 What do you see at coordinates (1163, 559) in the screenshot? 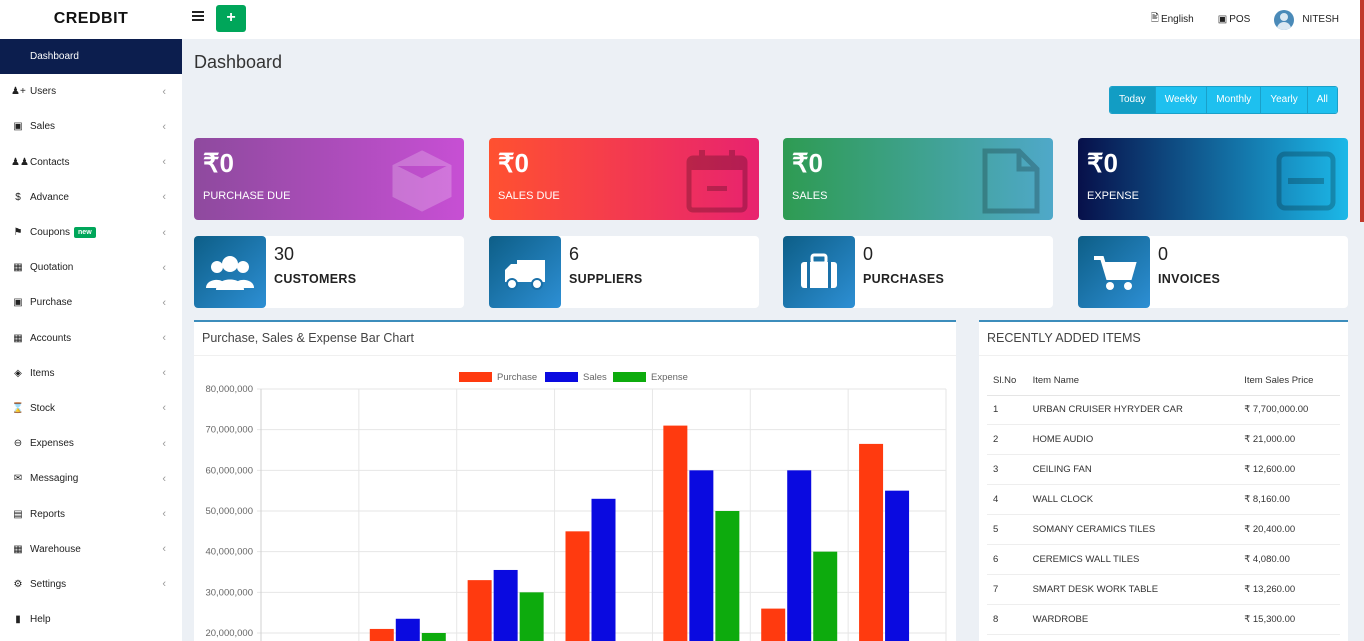
I see `table-row: 6 CEREMICS WALL TILES ₹ 4,080.00` at bounding box center [1163, 559].